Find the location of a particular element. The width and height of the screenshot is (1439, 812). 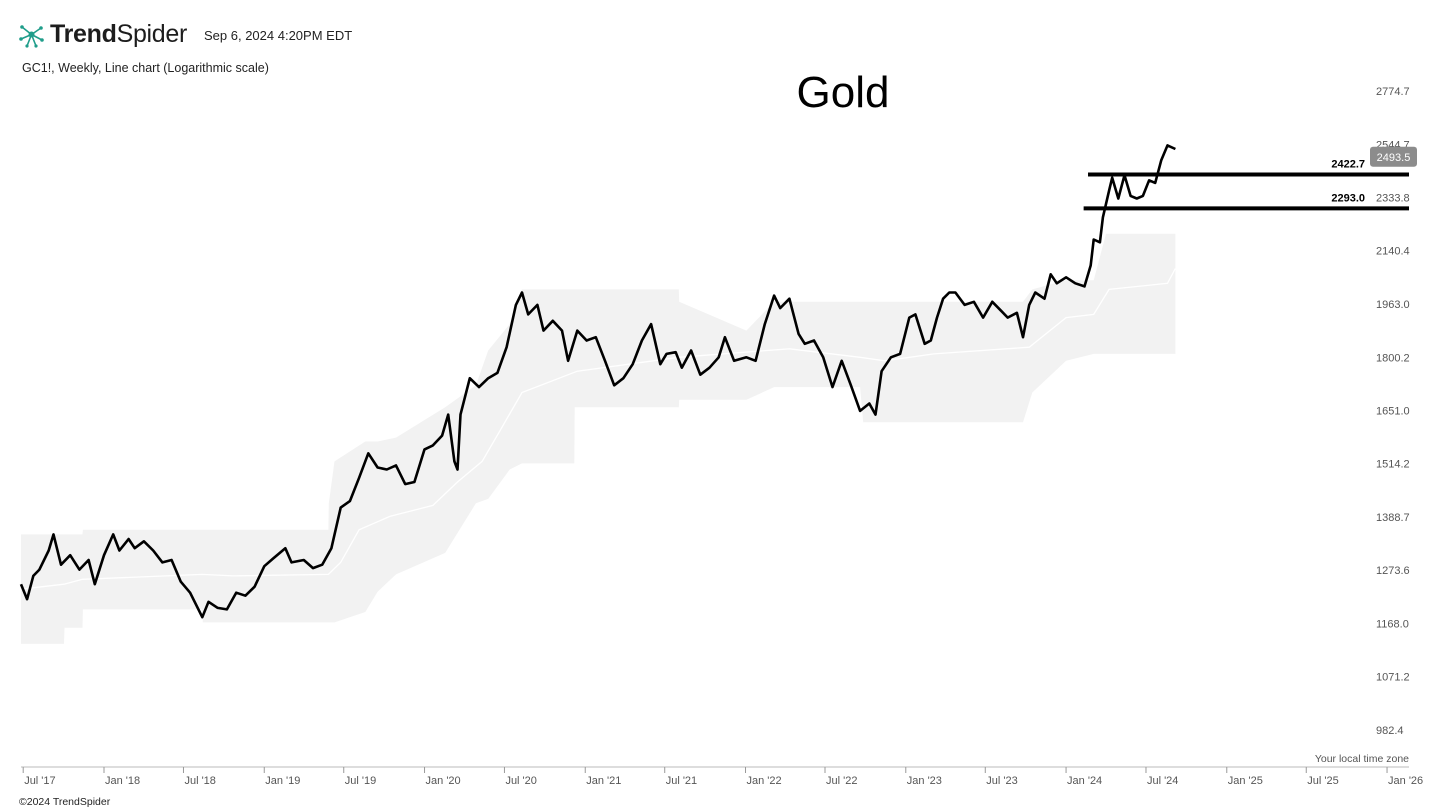

y-tick-label: 1273.6 is located at coordinates (1393, 571).